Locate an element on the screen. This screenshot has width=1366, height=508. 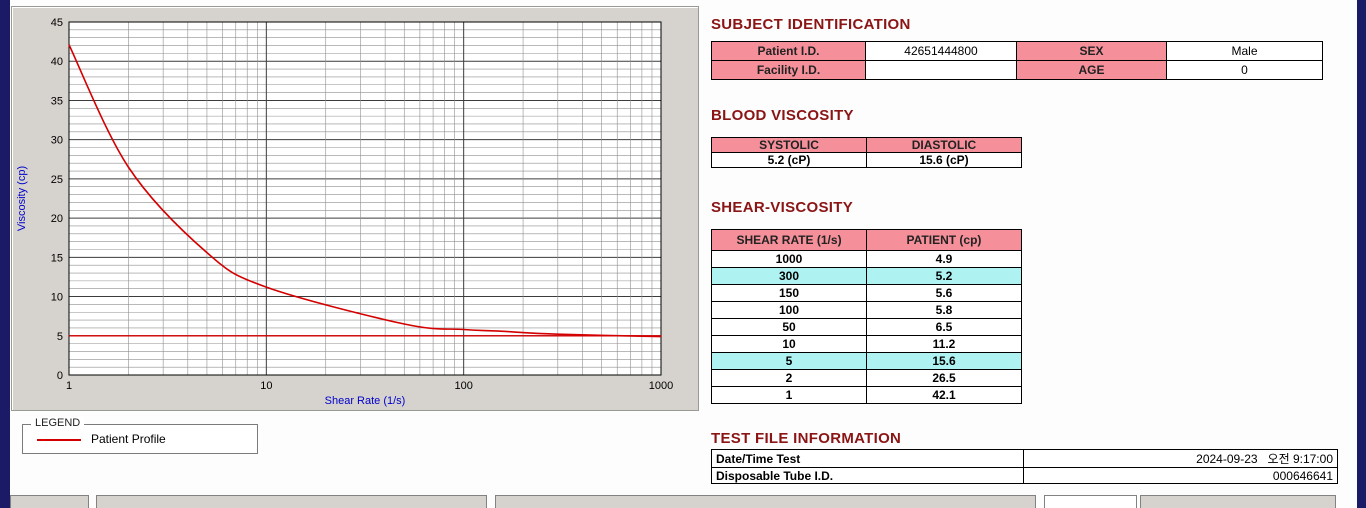
svg-text: 0 is located at coordinates (60, 376).